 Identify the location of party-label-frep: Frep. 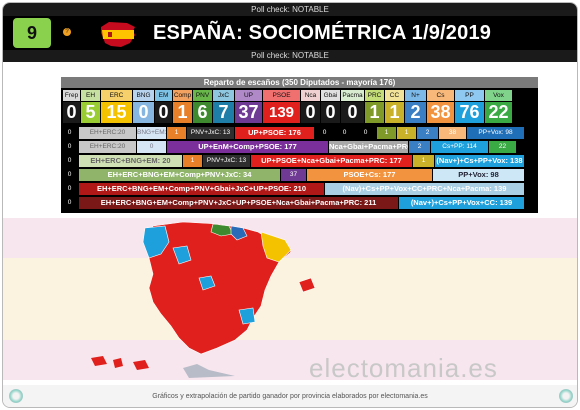
(71, 95).